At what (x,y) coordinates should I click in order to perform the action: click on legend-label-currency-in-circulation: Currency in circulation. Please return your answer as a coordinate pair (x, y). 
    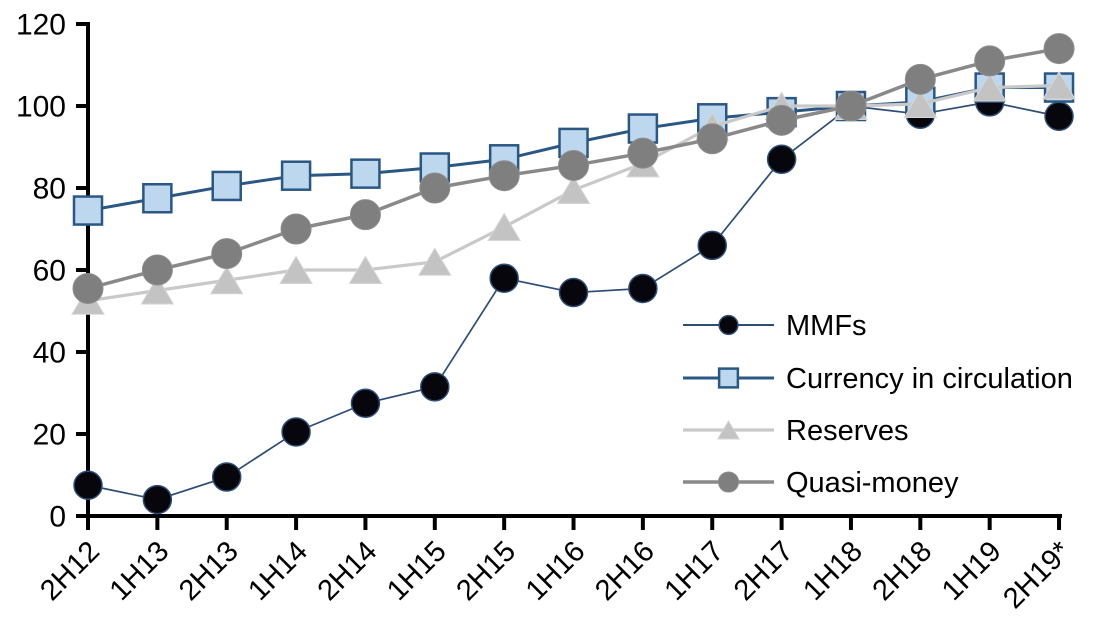
    Looking at the image, I should click on (929, 379).